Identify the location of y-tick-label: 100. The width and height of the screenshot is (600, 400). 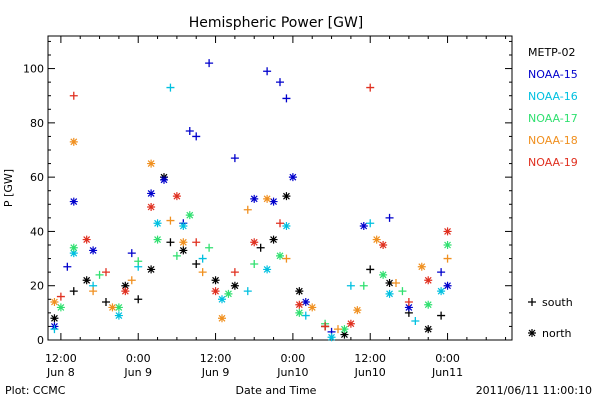
(33, 69).